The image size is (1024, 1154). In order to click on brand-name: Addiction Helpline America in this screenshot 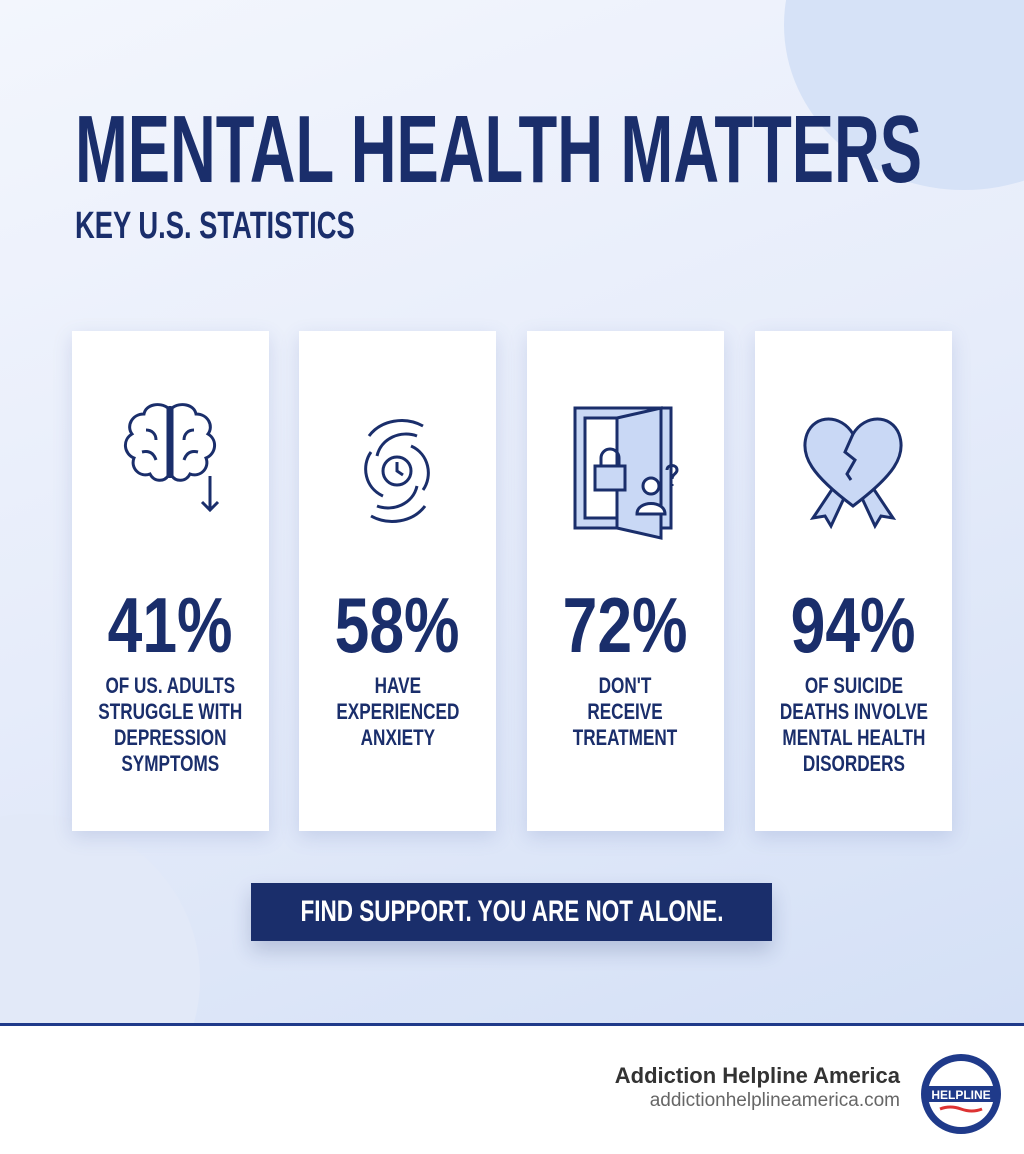, I will do `click(757, 1075)`.